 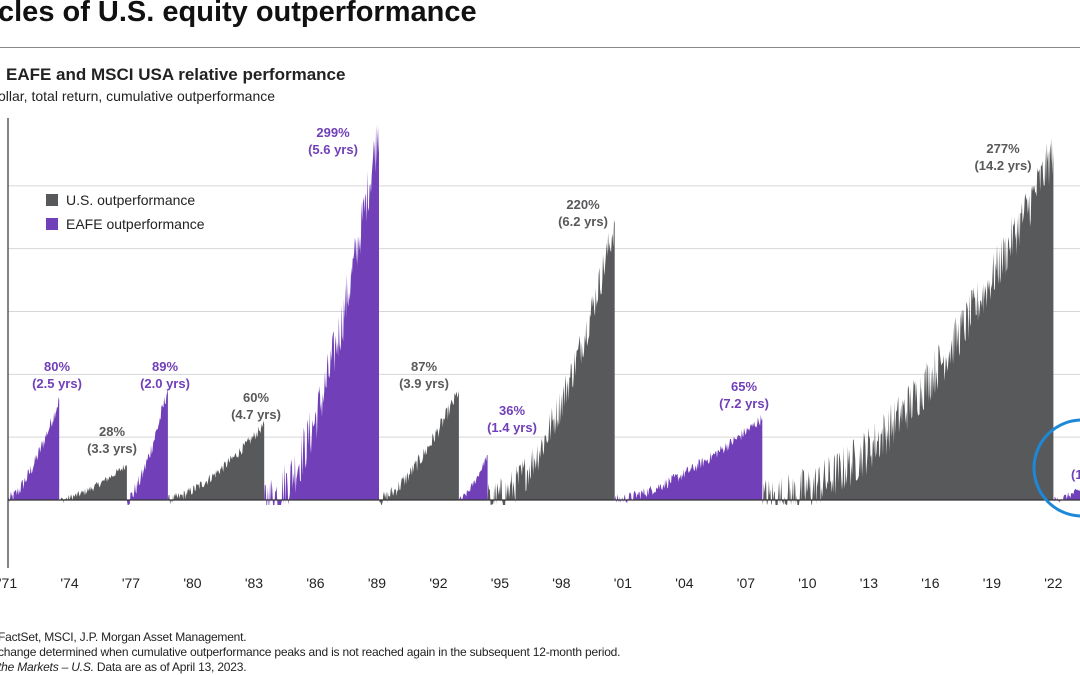 What do you see at coordinates (540, 47) in the screenshot?
I see `title-divider` at bounding box center [540, 47].